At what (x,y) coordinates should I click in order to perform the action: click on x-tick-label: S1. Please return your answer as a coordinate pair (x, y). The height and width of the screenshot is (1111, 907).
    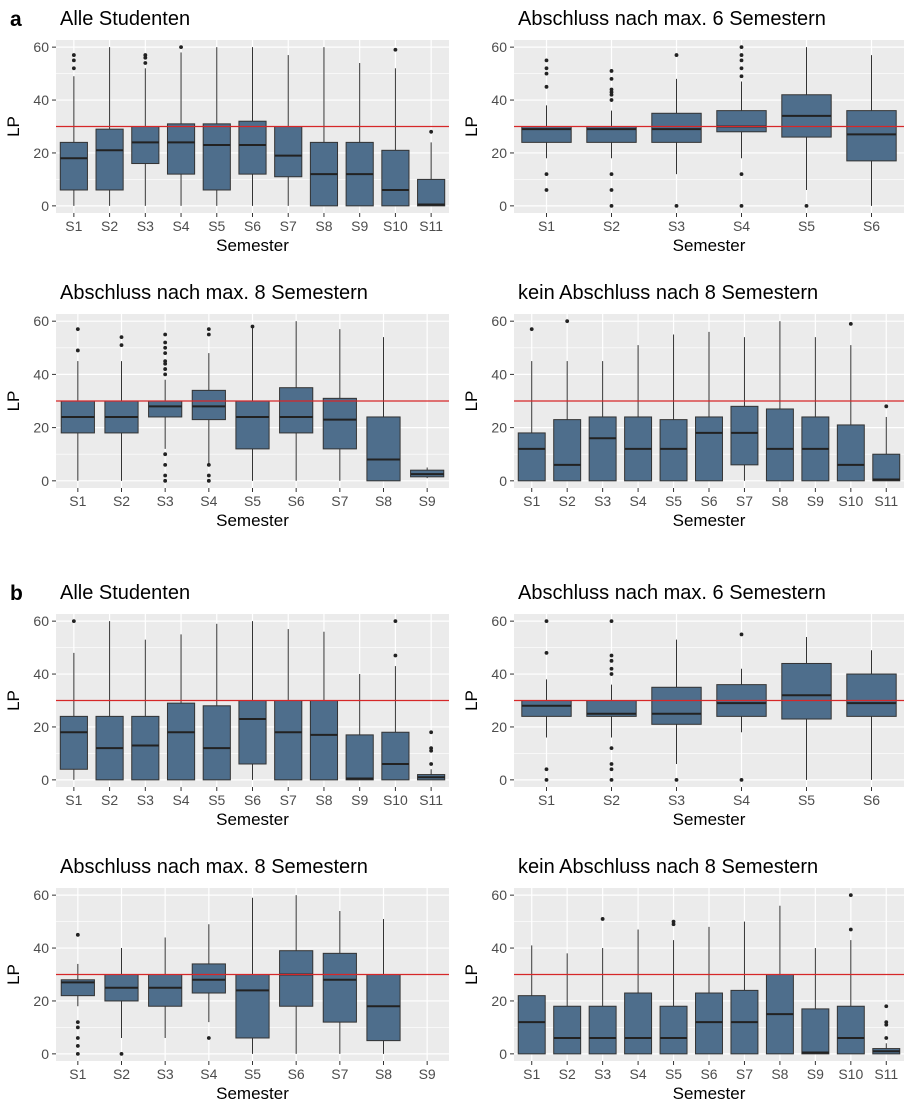
    Looking at the image, I should click on (73, 226).